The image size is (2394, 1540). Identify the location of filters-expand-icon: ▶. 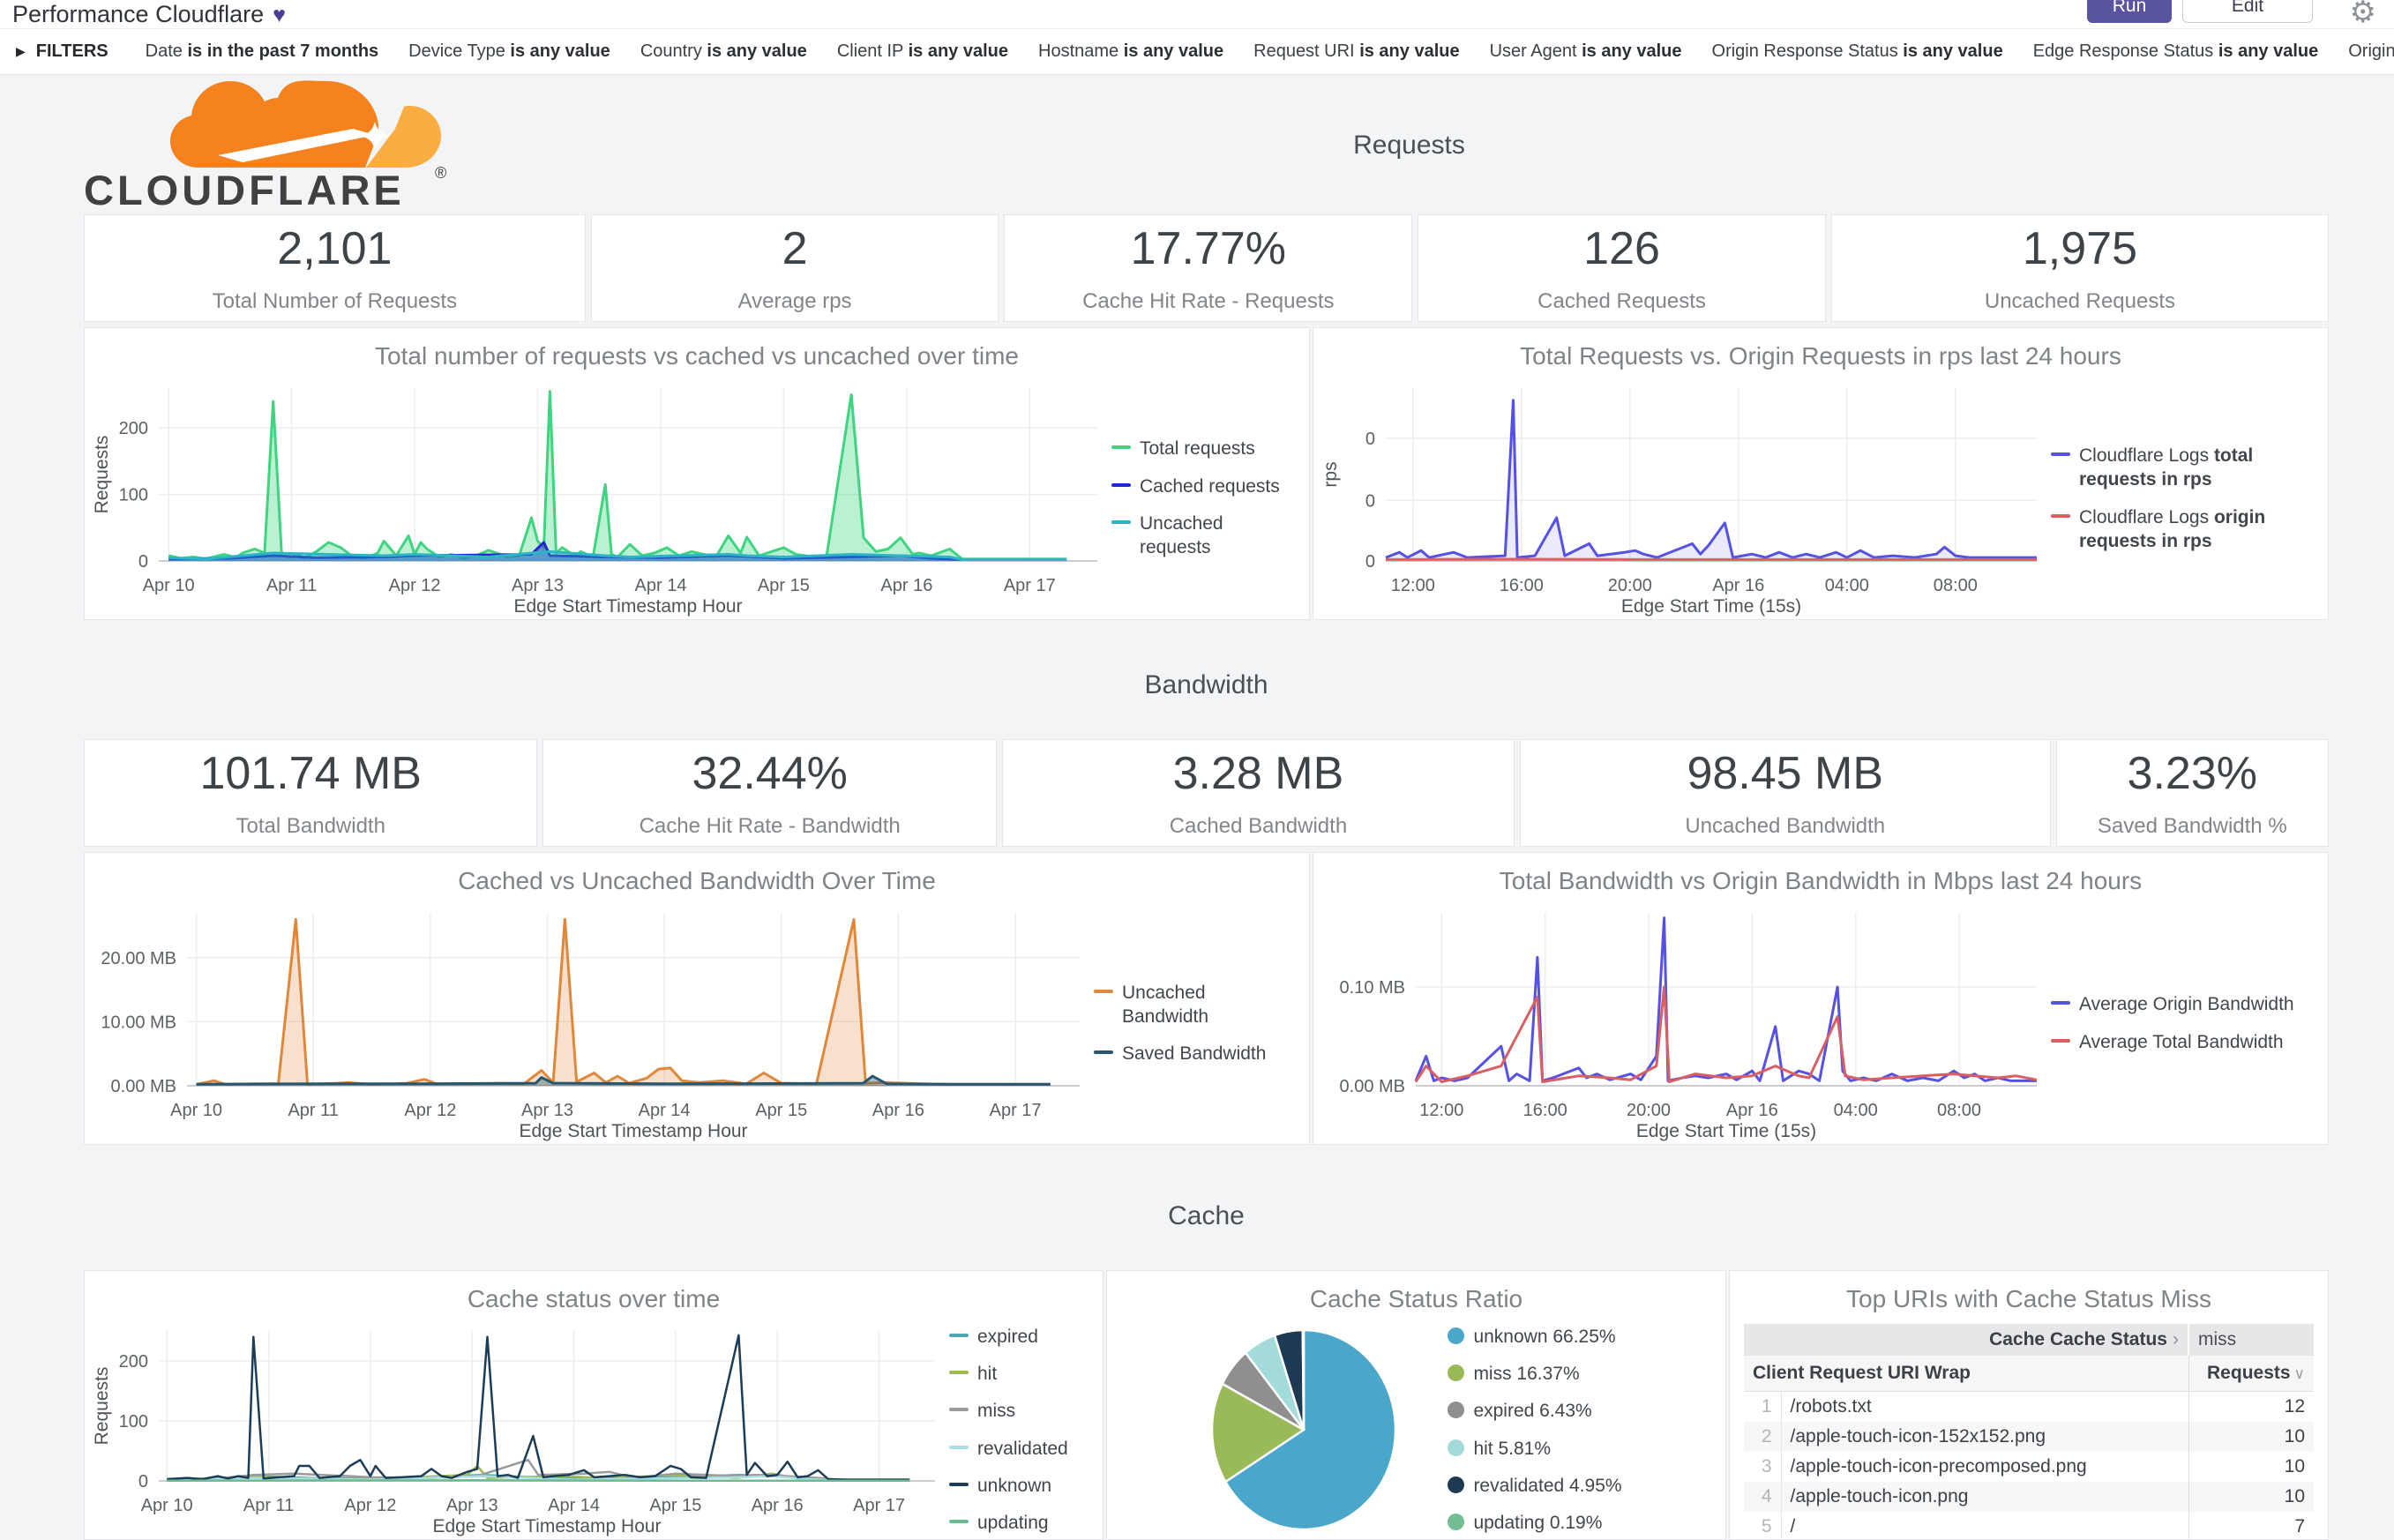
(21, 51).